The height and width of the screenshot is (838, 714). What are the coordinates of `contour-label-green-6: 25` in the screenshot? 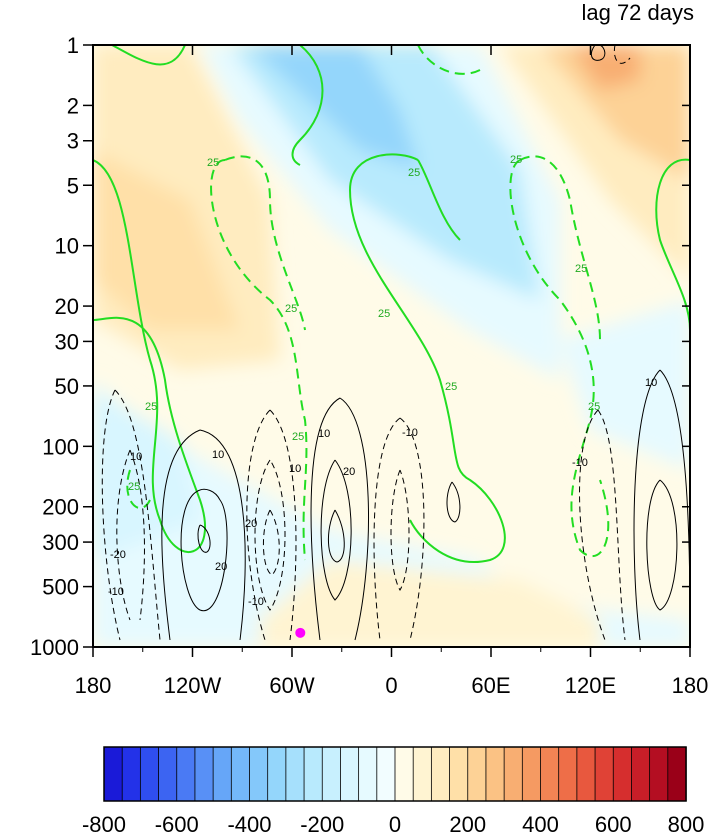 It's located at (581, 269).